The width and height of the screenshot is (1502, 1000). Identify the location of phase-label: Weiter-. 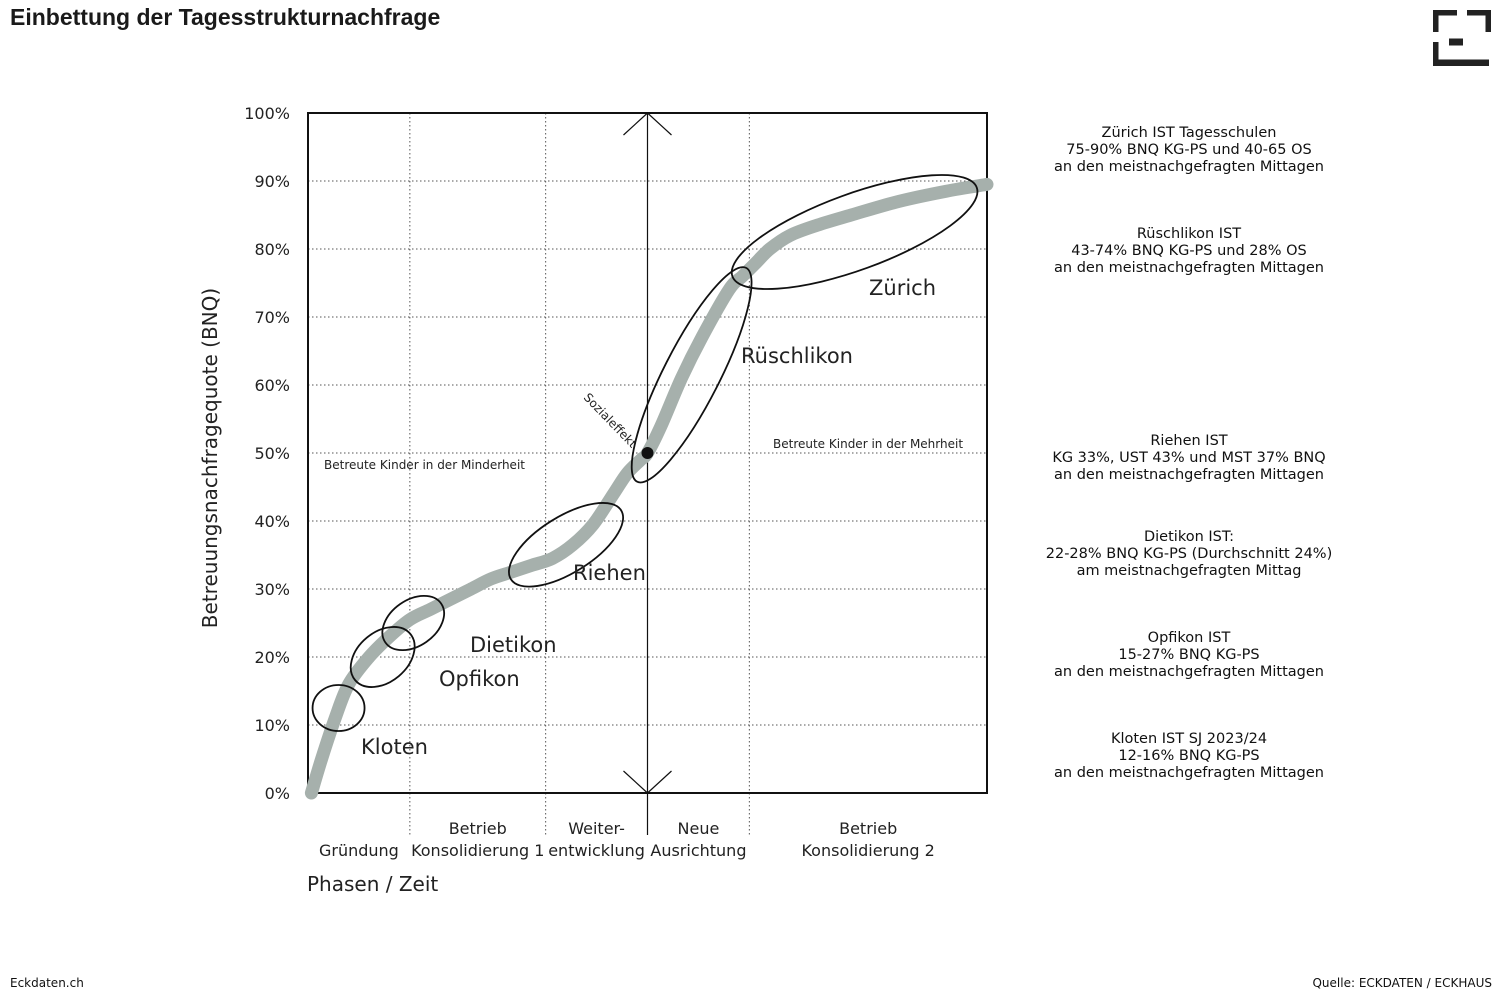
(596, 828).